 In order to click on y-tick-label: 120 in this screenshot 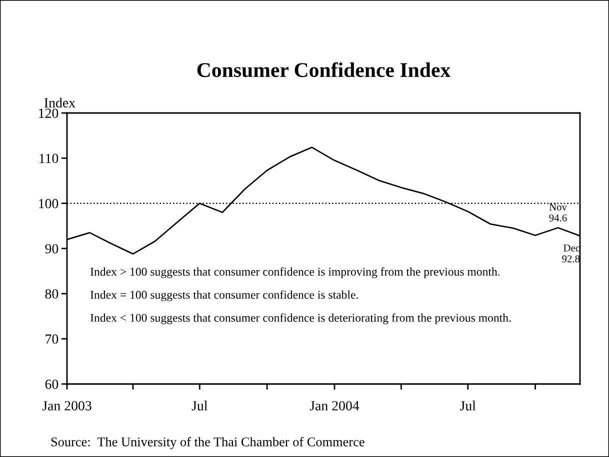, I will do `click(48, 113)`.